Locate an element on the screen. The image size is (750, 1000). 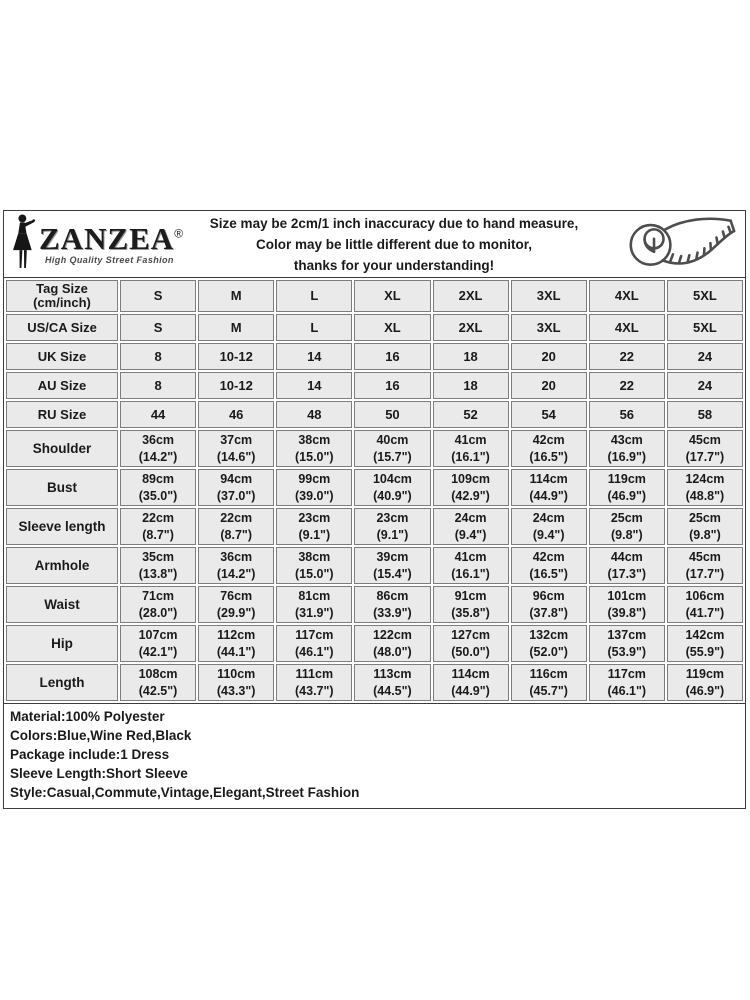
row-label: Hip is located at coordinates (62, 643).